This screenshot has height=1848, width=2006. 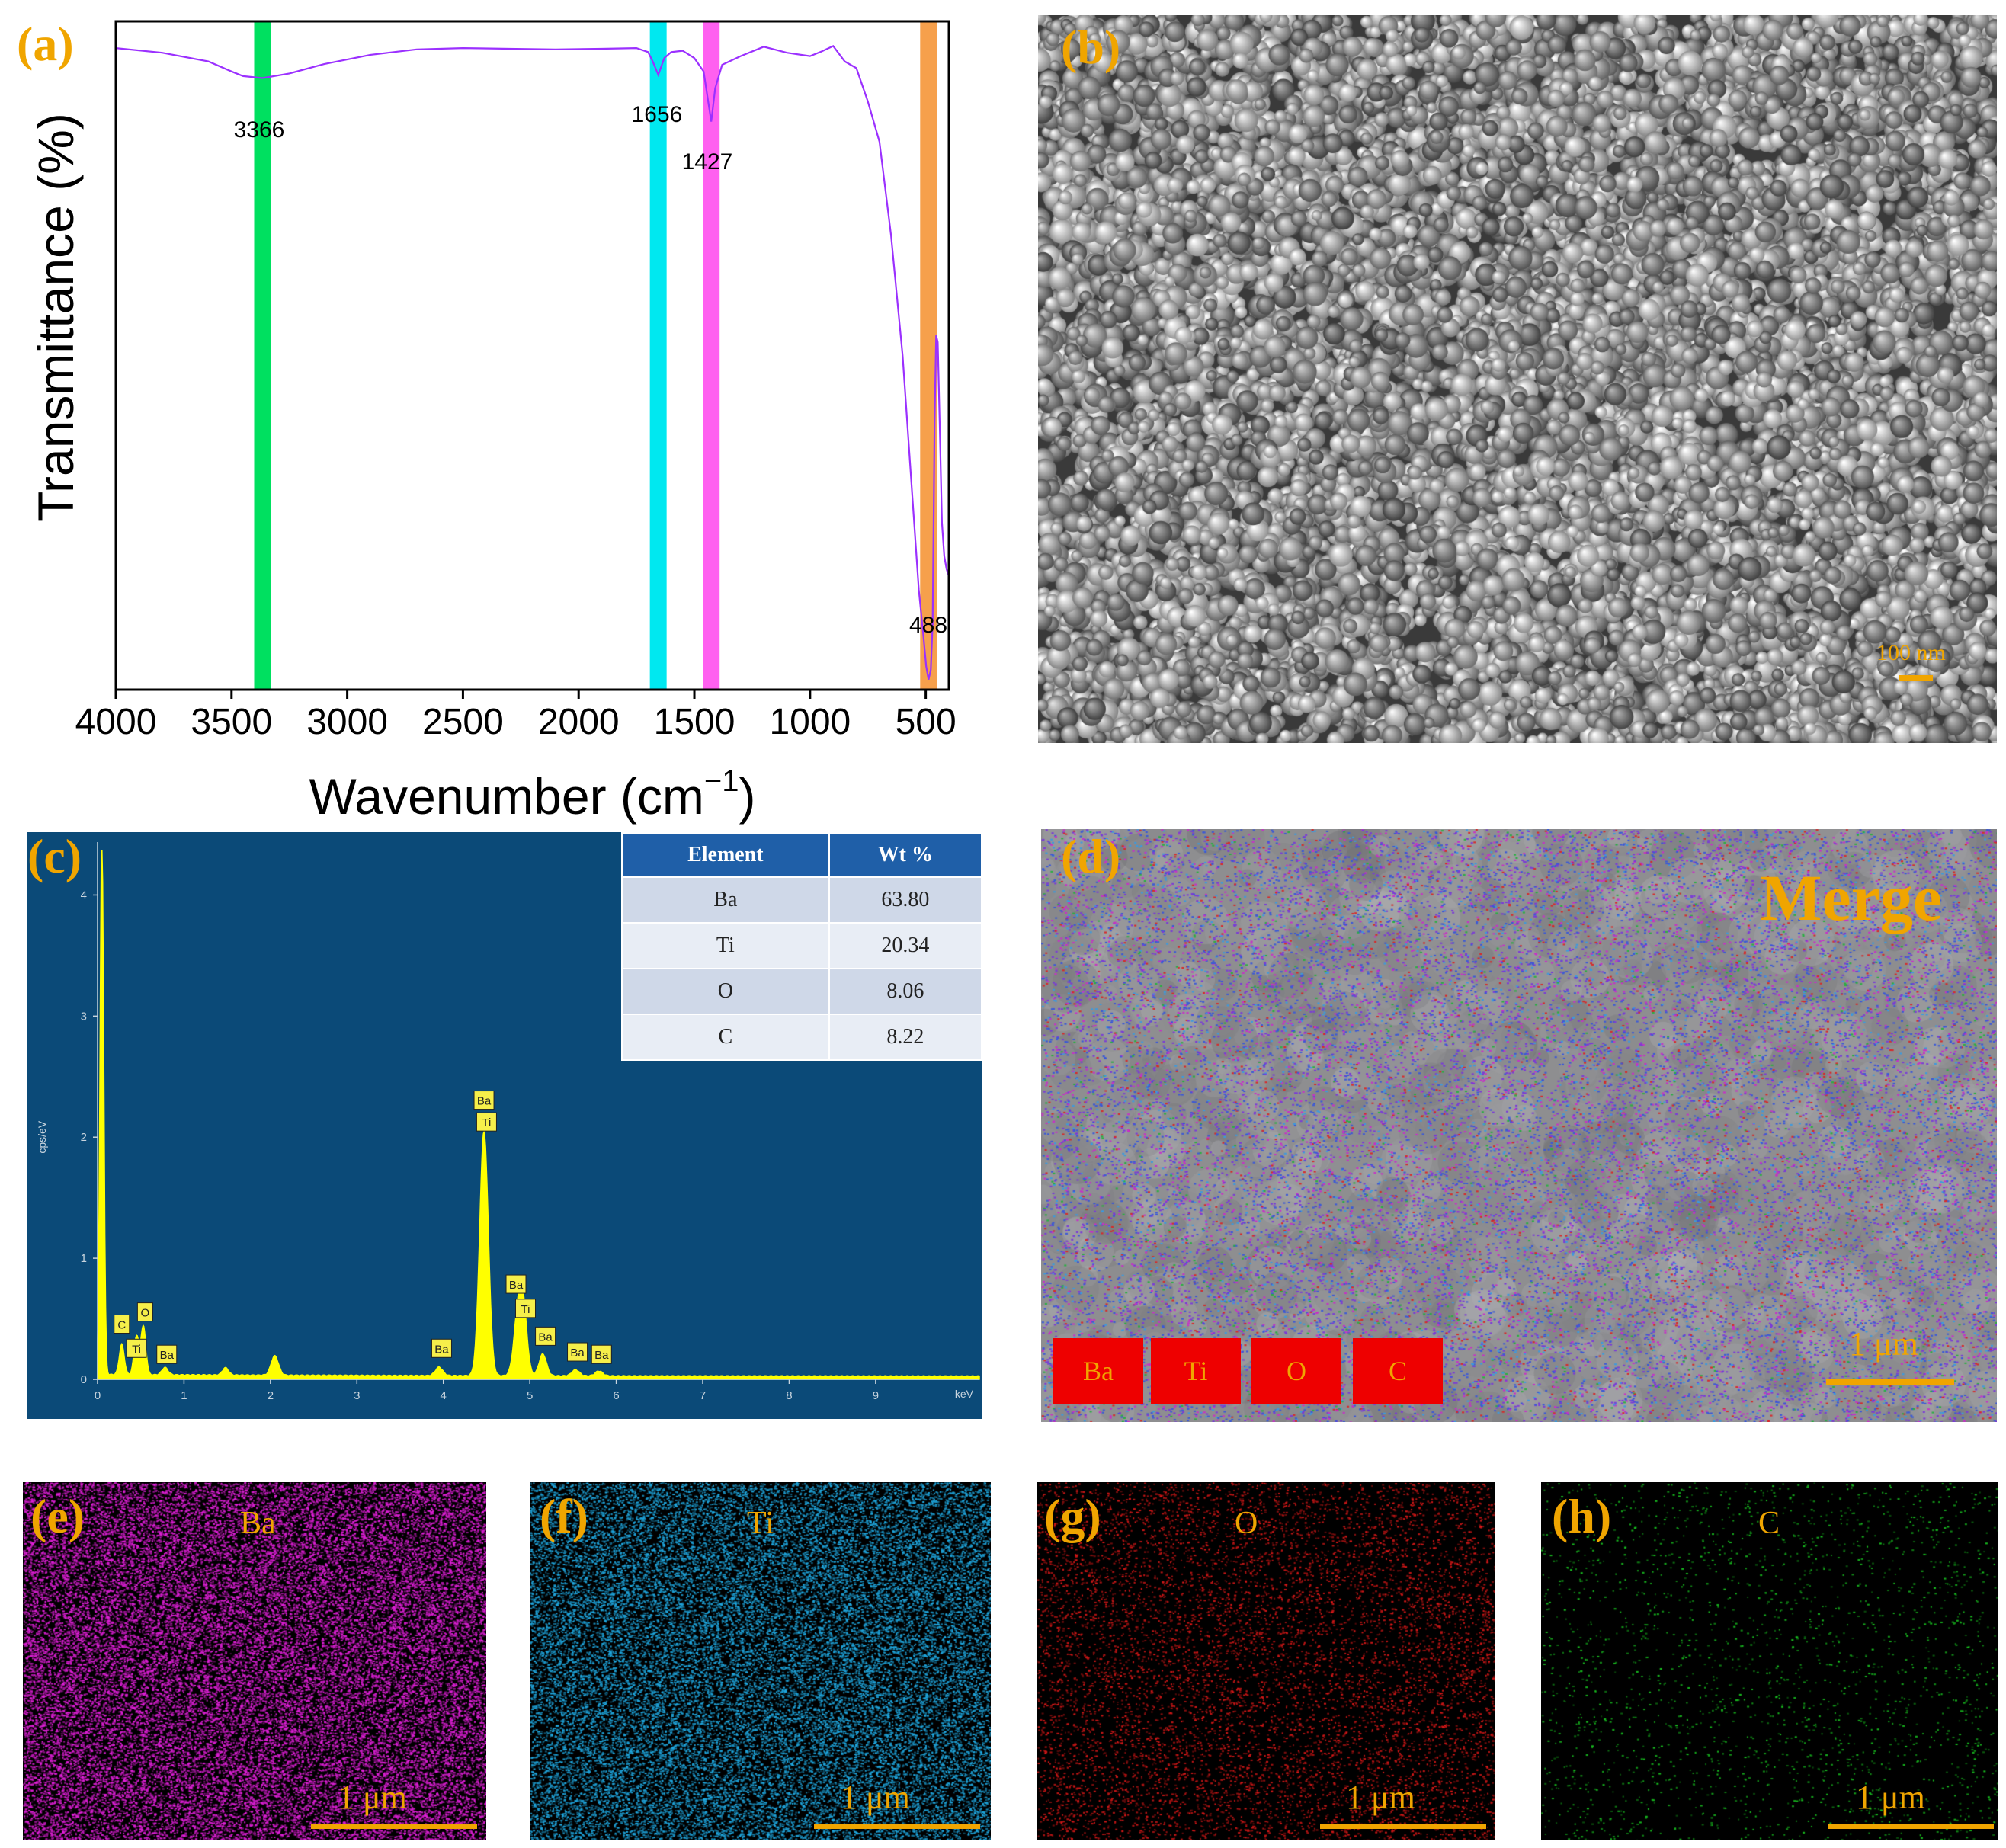 What do you see at coordinates (271, 1395) in the screenshot?
I see `eds-x-tick-label: 2` at bounding box center [271, 1395].